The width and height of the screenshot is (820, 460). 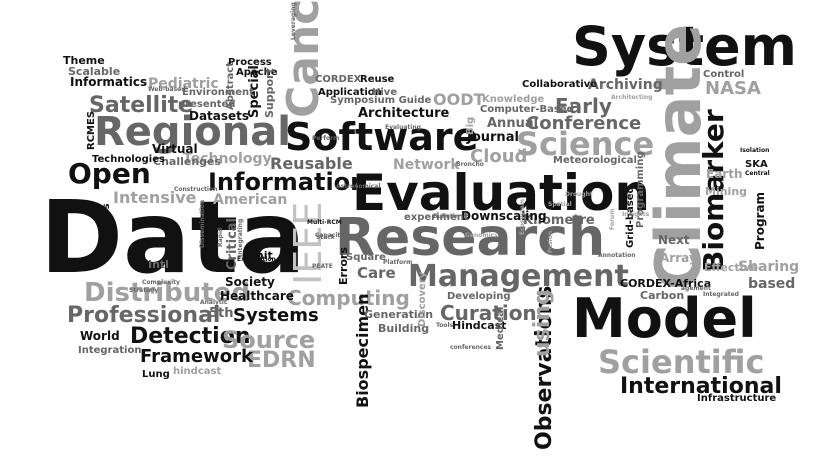 What do you see at coordinates (579, 194) in the screenshot?
I see `word-drought: Drought` at bounding box center [579, 194].